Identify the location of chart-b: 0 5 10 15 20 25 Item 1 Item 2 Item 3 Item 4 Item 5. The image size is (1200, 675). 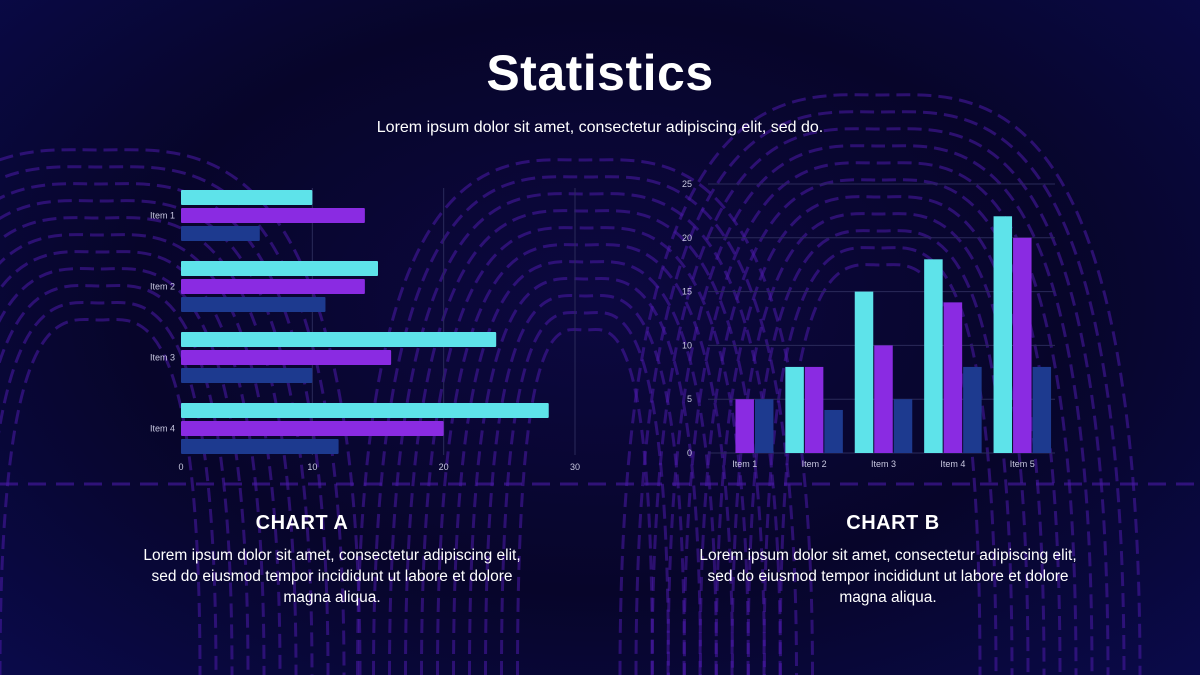
(868, 324).